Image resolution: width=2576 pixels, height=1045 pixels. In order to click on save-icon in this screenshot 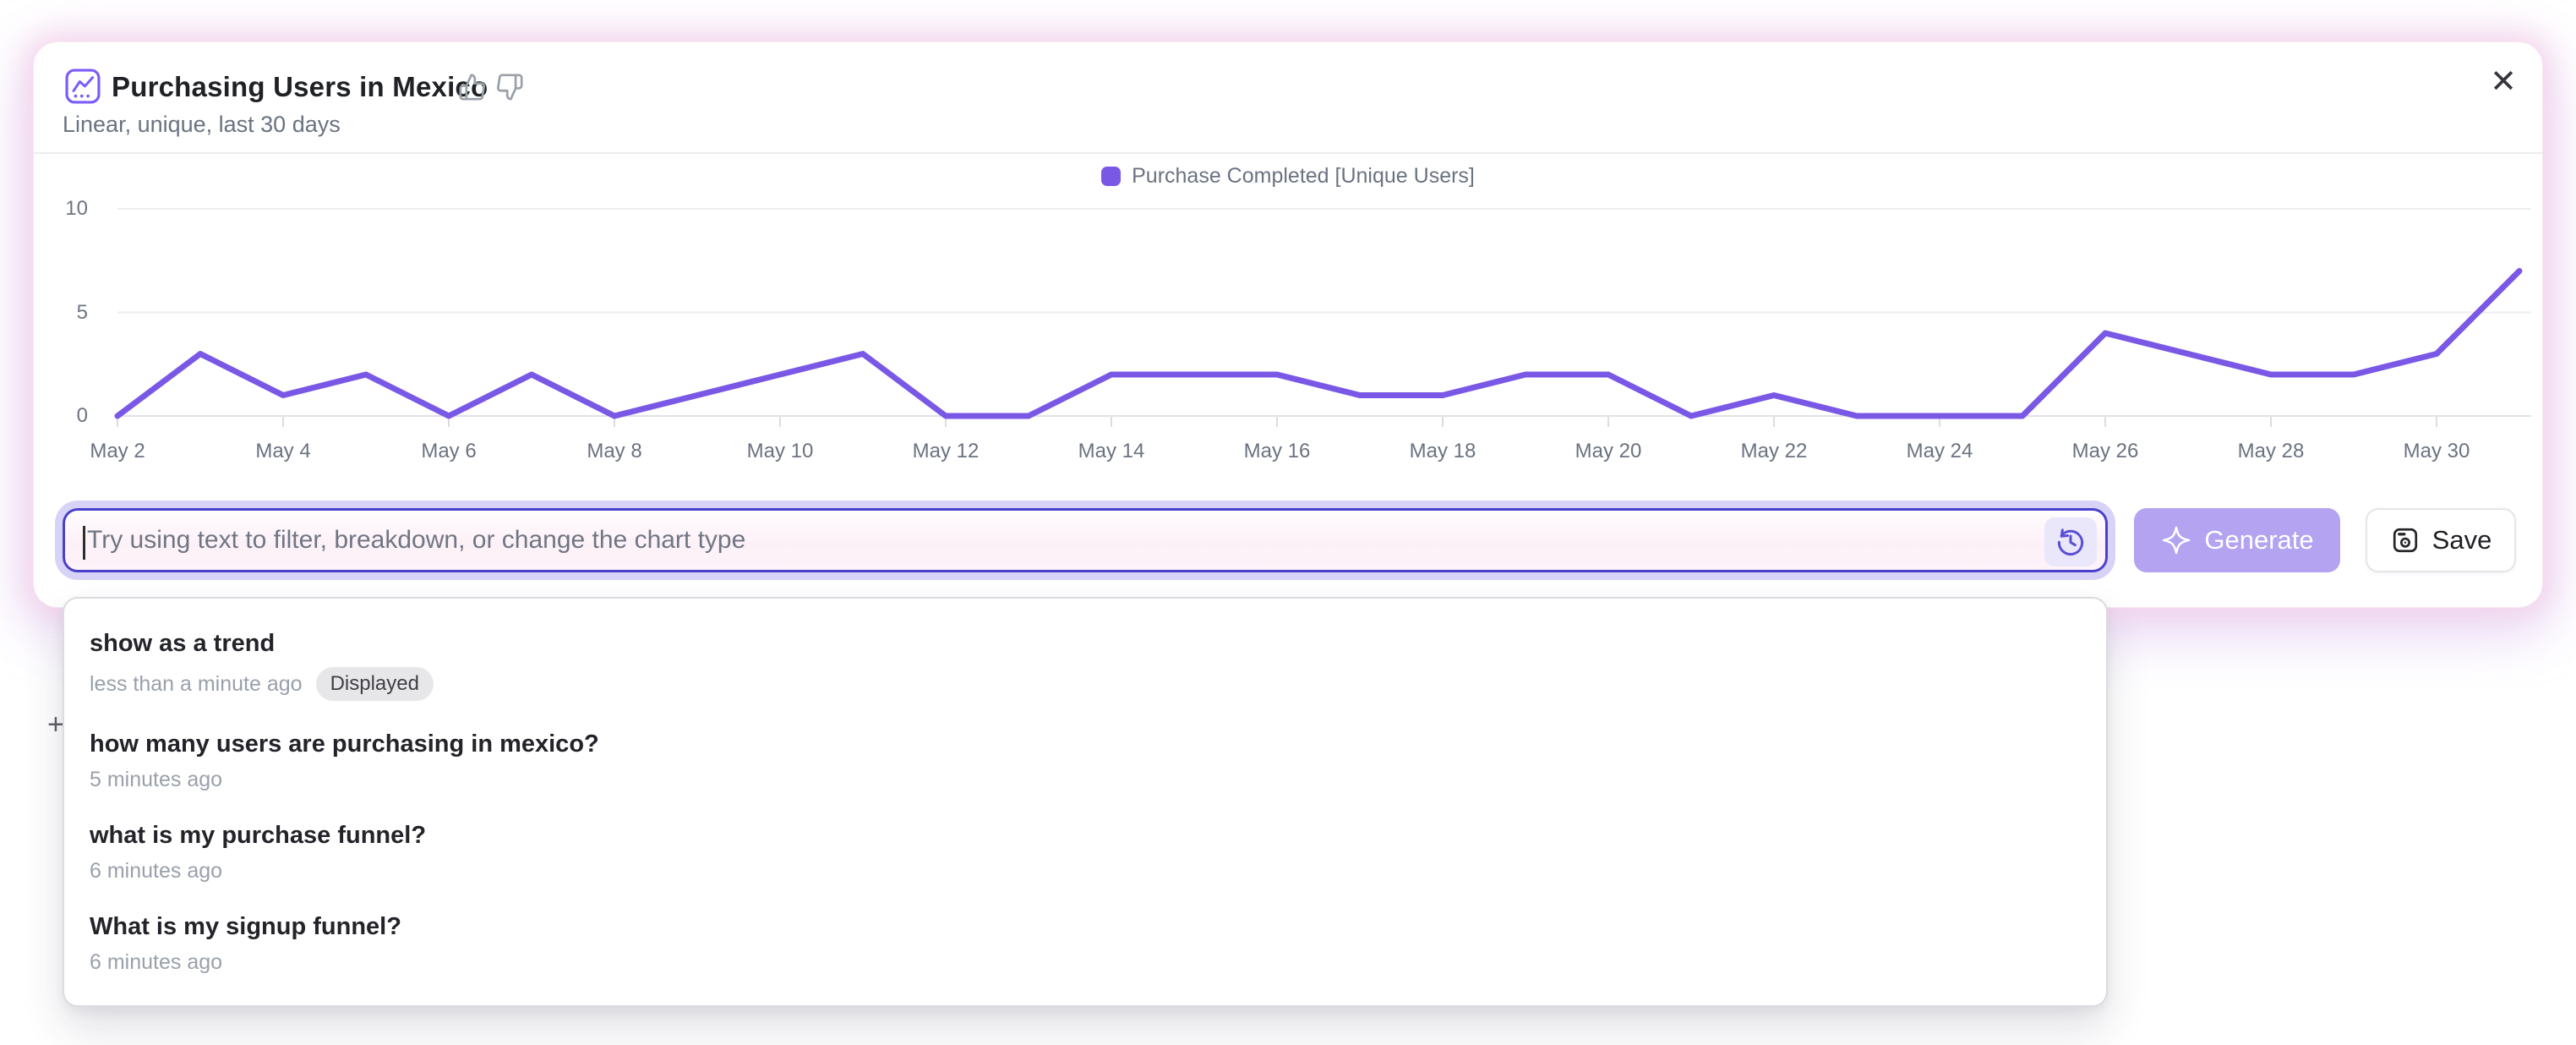, I will do `click(2405, 541)`.